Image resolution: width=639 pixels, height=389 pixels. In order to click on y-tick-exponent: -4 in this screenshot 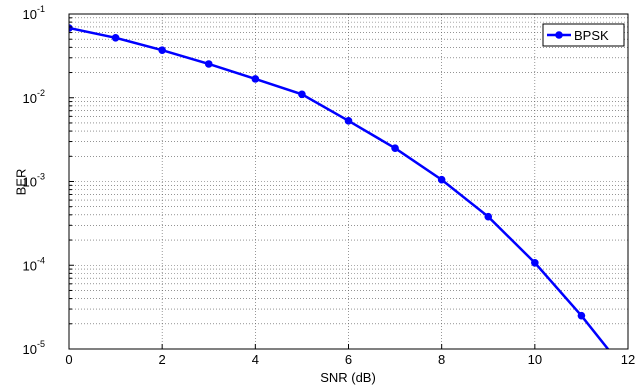, I will do `click(41, 260)`.